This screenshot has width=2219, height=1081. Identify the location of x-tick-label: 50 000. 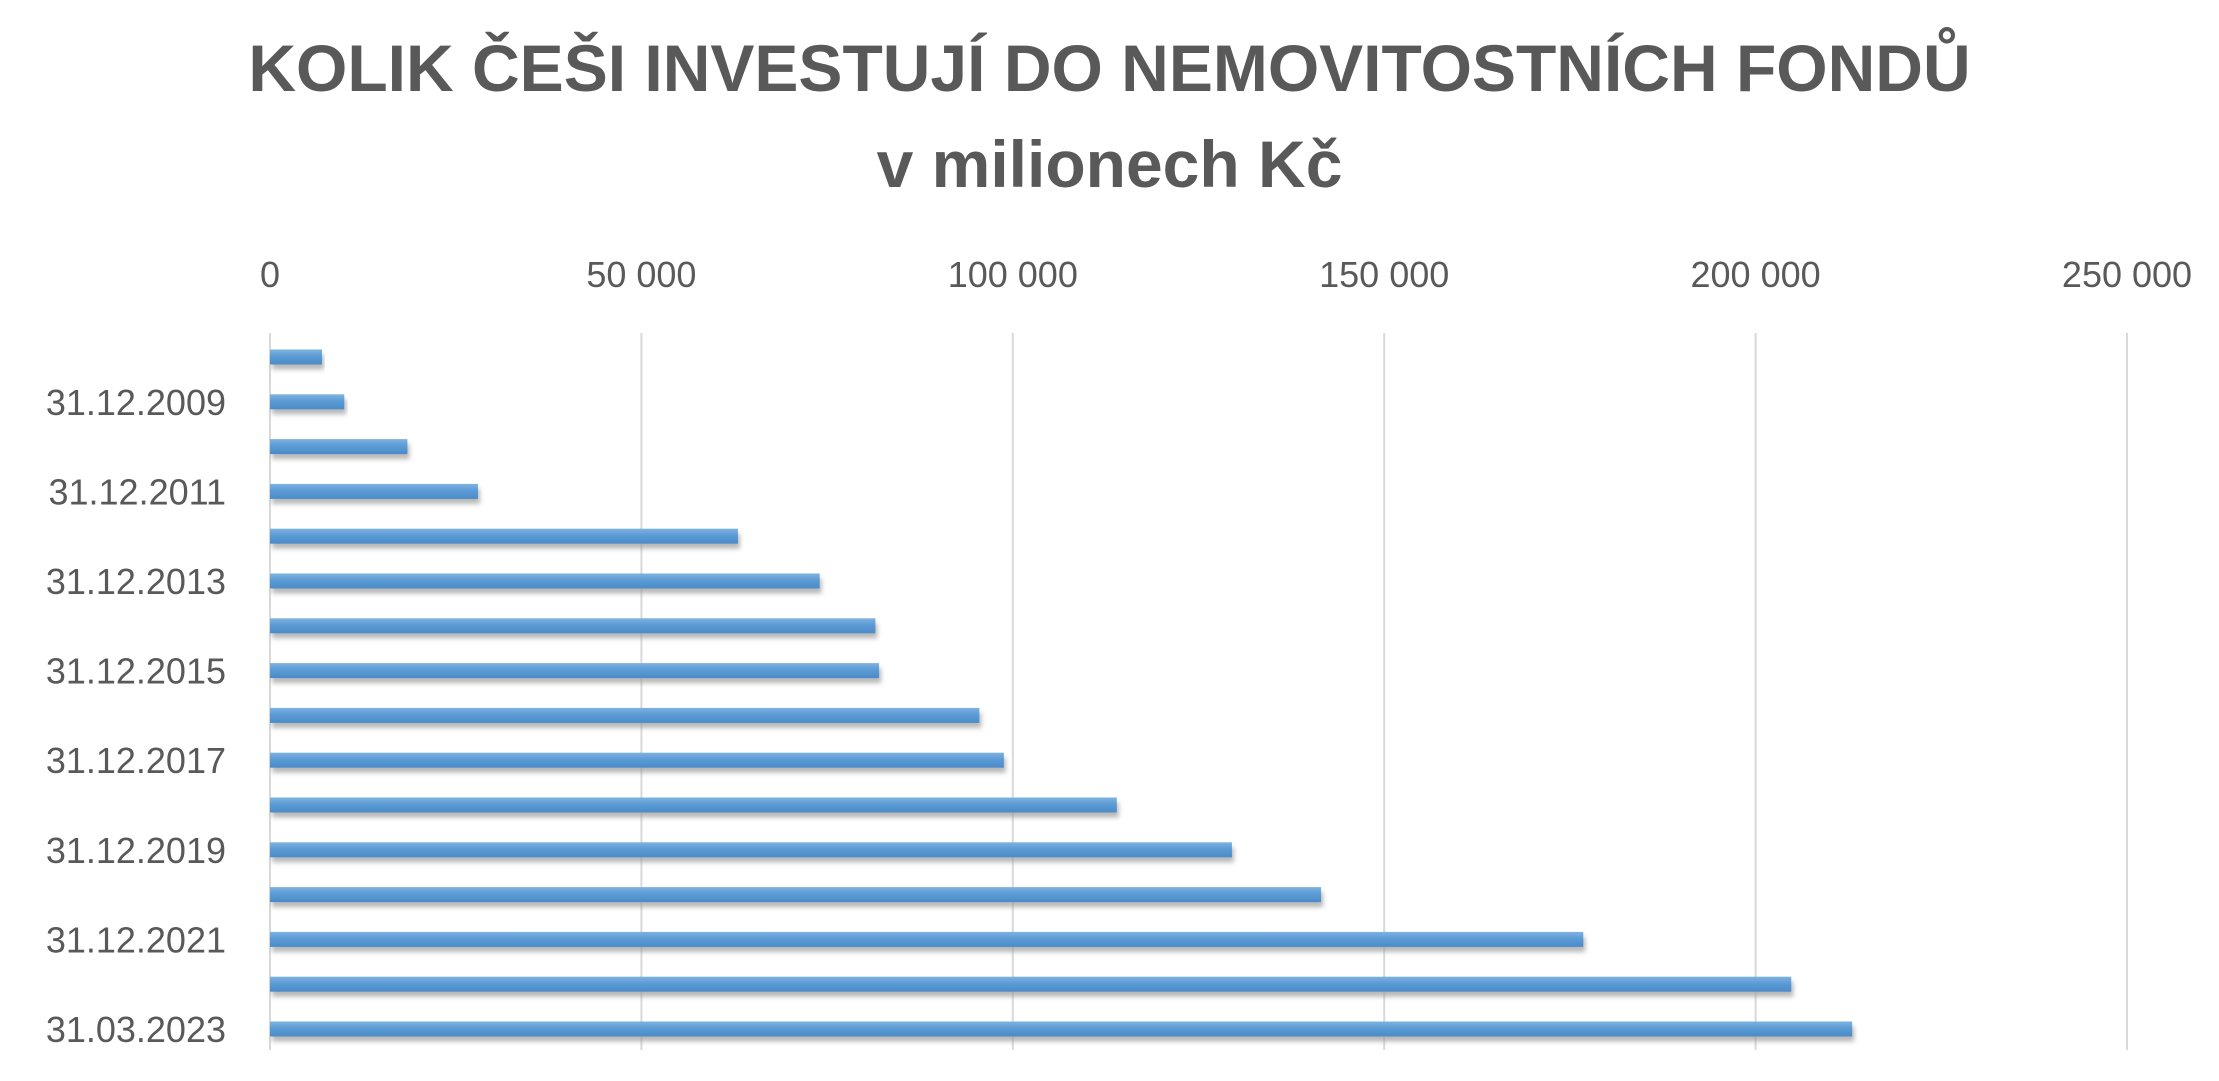
(641, 274).